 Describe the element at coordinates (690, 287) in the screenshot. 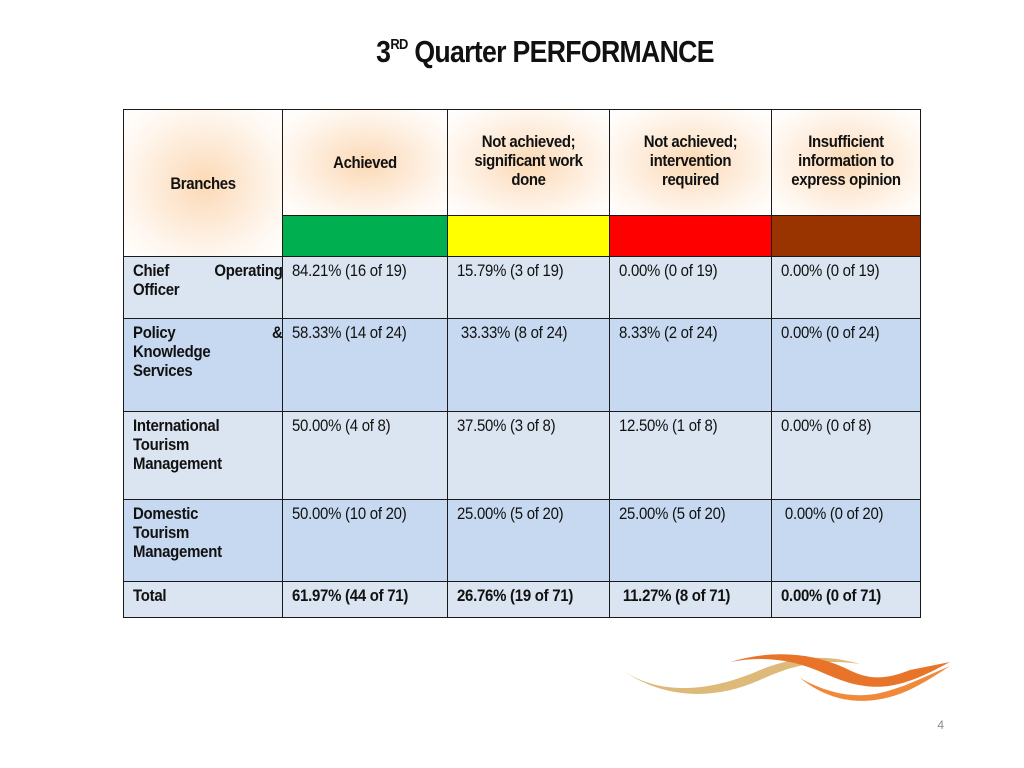

I see `intervention-cell: 0.00% (0 of 19)` at that location.